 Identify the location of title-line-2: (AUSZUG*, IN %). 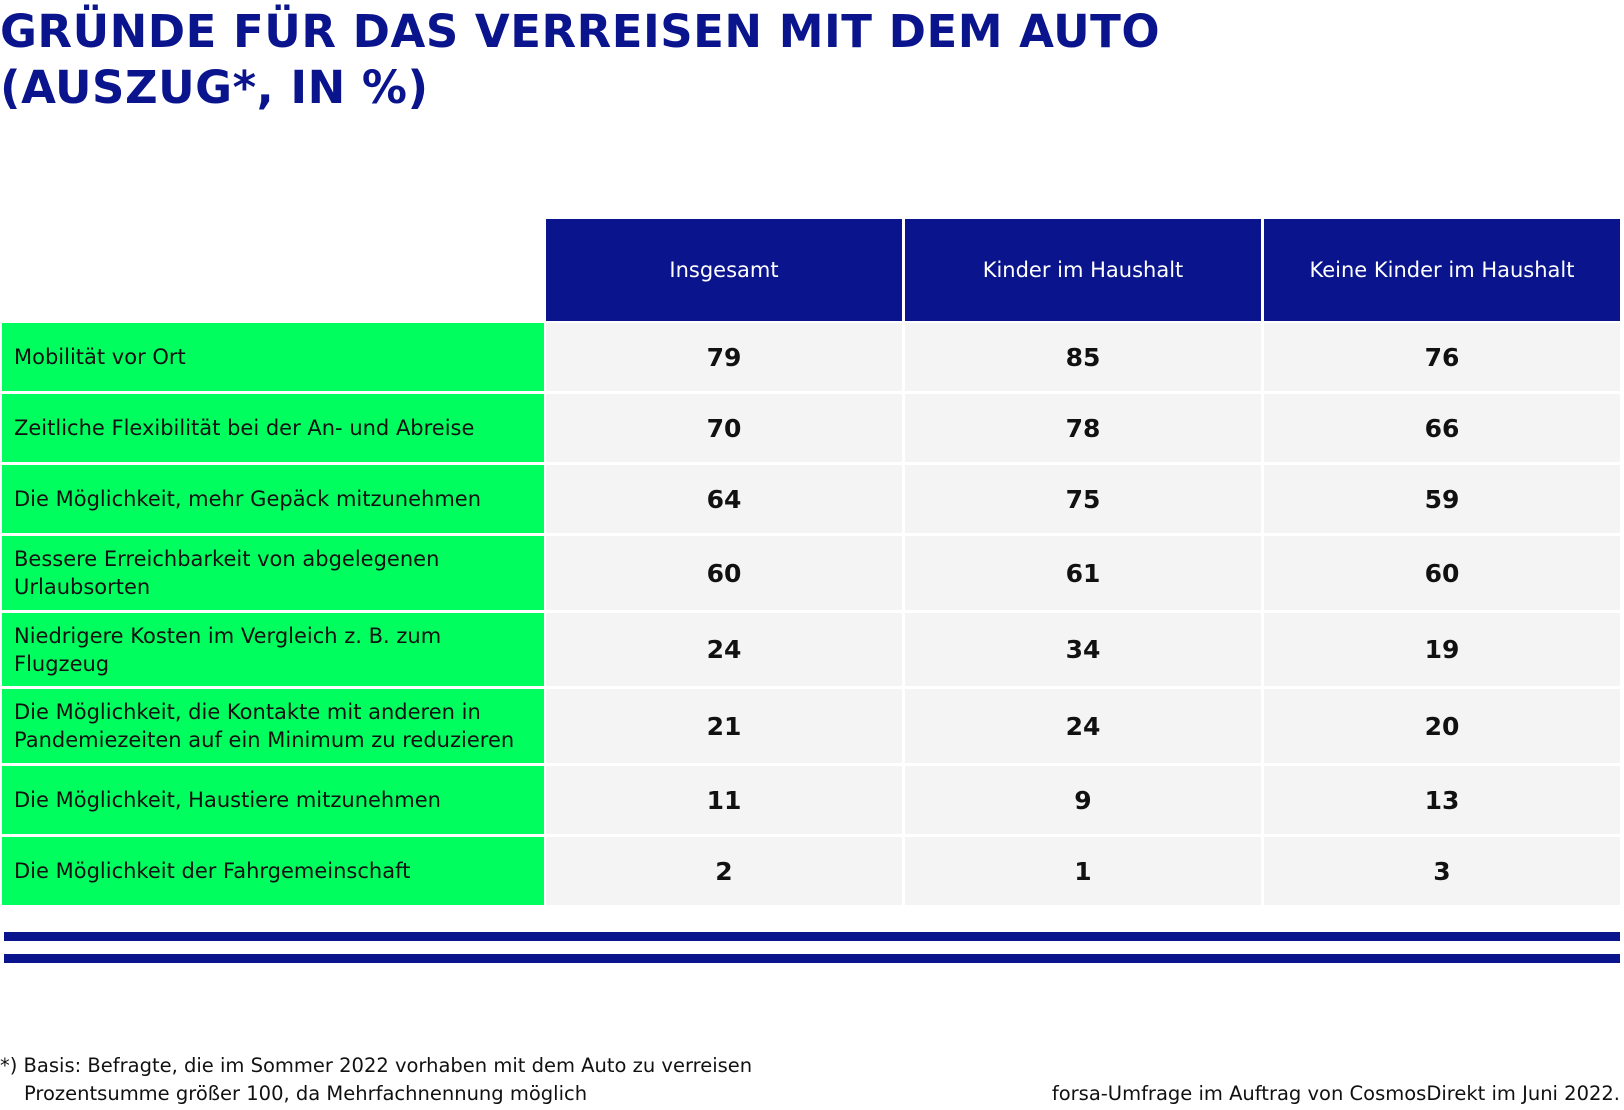
(214, 87).